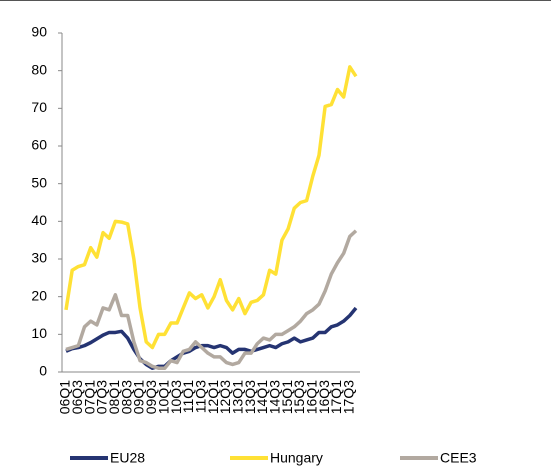 This screenshot has height=468, width=551. I want to click on x-tick-label: 08Q1, so click(114, 397).